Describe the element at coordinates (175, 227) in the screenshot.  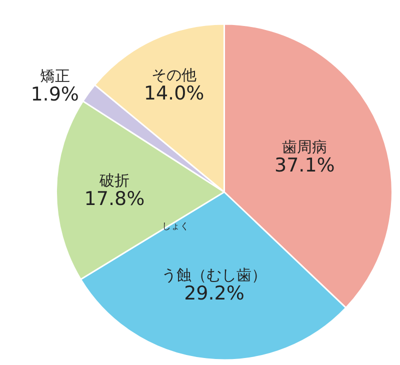
I see `text: しょく` at that location.